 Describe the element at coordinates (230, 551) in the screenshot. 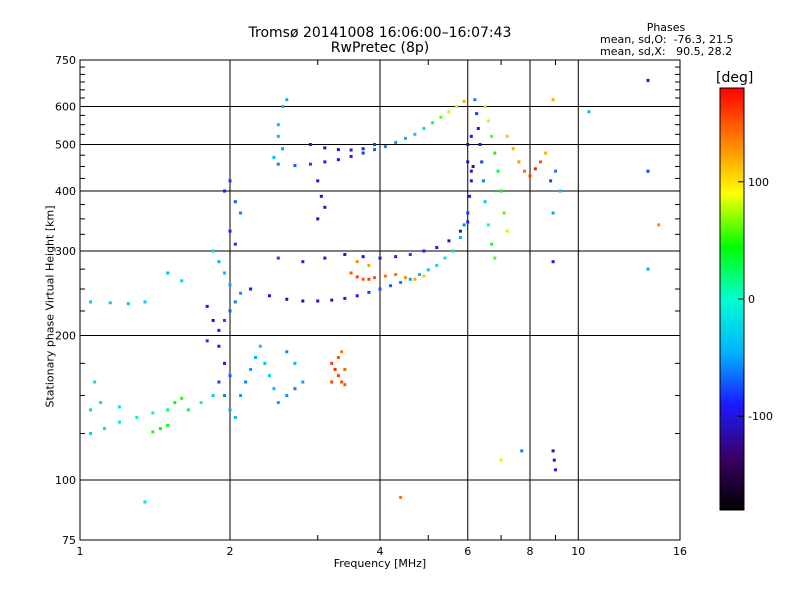

I see `x-tick-label: 2` at that location.